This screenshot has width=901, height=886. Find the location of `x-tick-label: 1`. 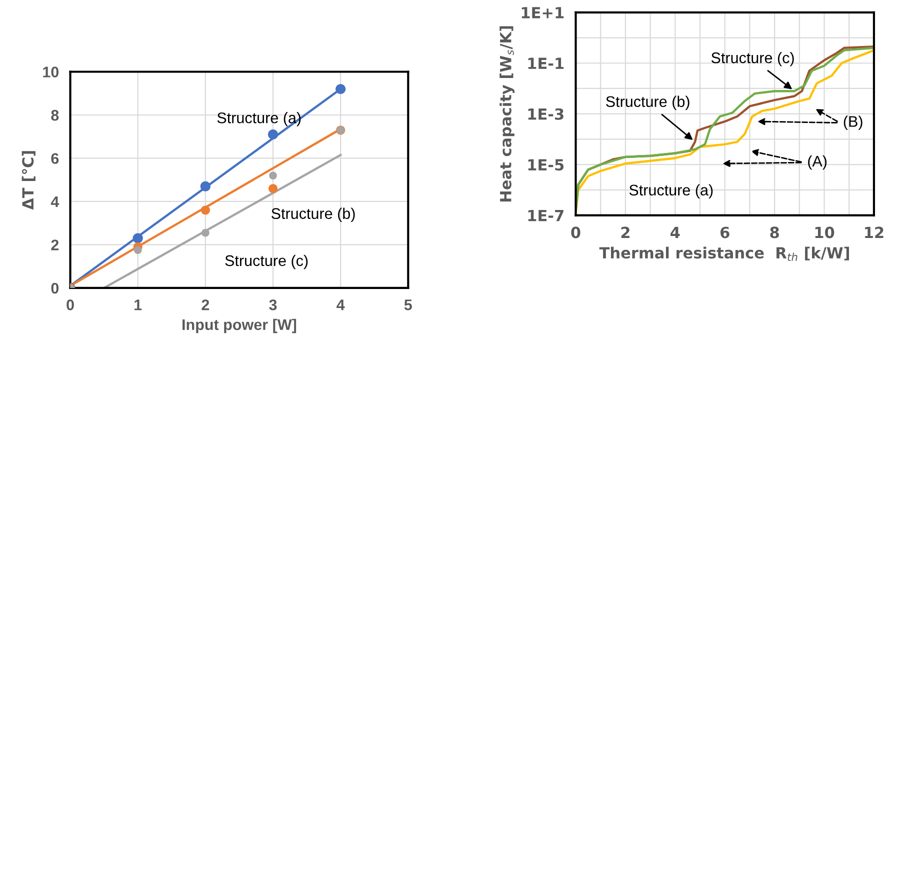

x-tick-label: 1 is located at coordinates (138, 305).